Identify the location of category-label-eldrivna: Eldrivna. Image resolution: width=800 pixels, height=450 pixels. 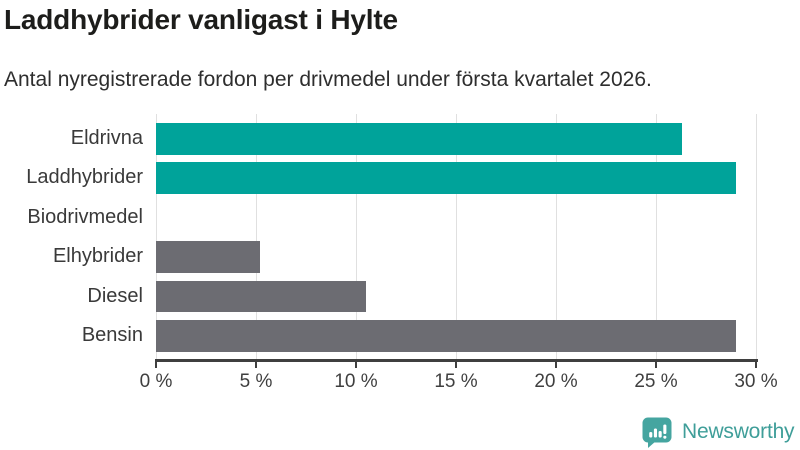
(106, 138).